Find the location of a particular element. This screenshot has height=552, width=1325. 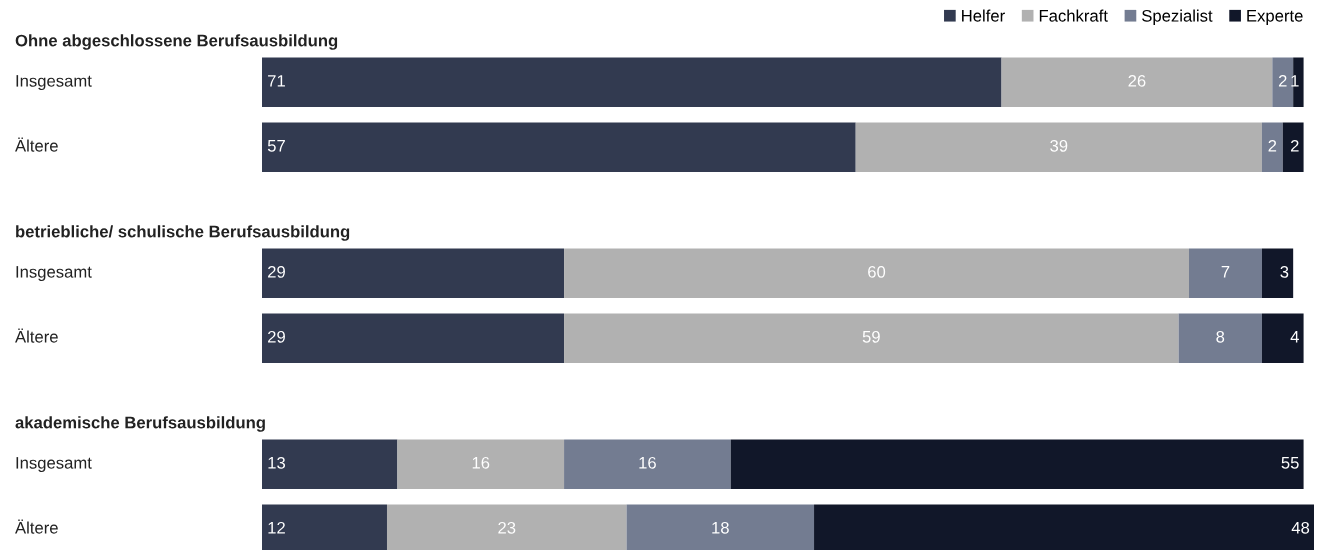

data-label: 7 is located at coordinates (1225, 272).